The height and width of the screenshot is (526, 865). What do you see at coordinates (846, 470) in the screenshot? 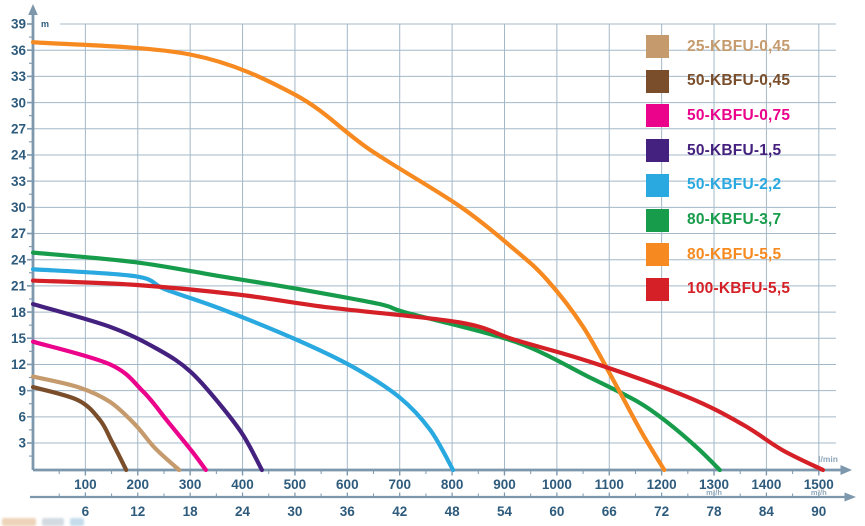
I see `x-axis-arrow-icon` at bounding box center [846, 470].